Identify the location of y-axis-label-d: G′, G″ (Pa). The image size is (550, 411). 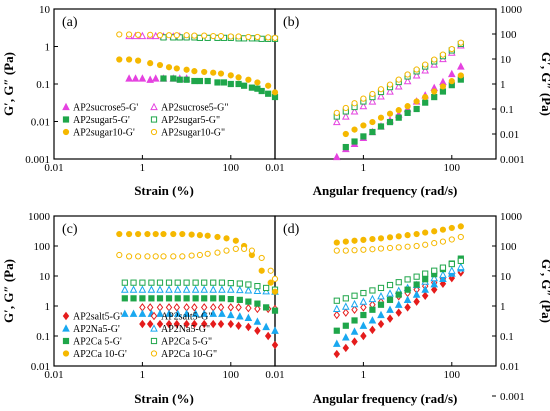
(544, 291).